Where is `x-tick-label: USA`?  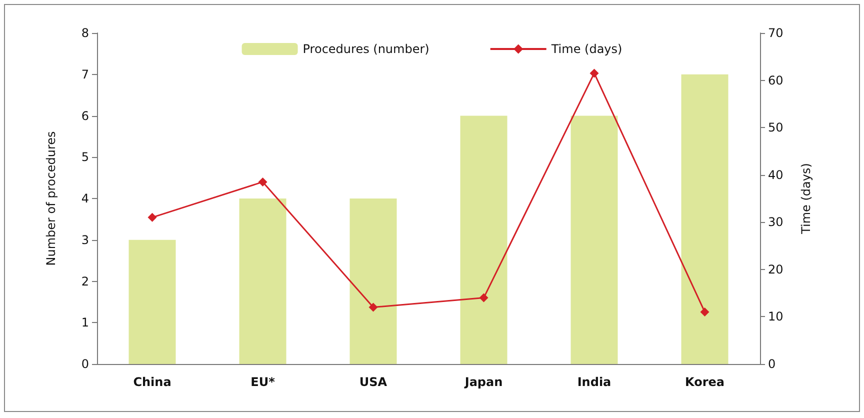
x-tick-label: USA is located at coordinates (373, 382).